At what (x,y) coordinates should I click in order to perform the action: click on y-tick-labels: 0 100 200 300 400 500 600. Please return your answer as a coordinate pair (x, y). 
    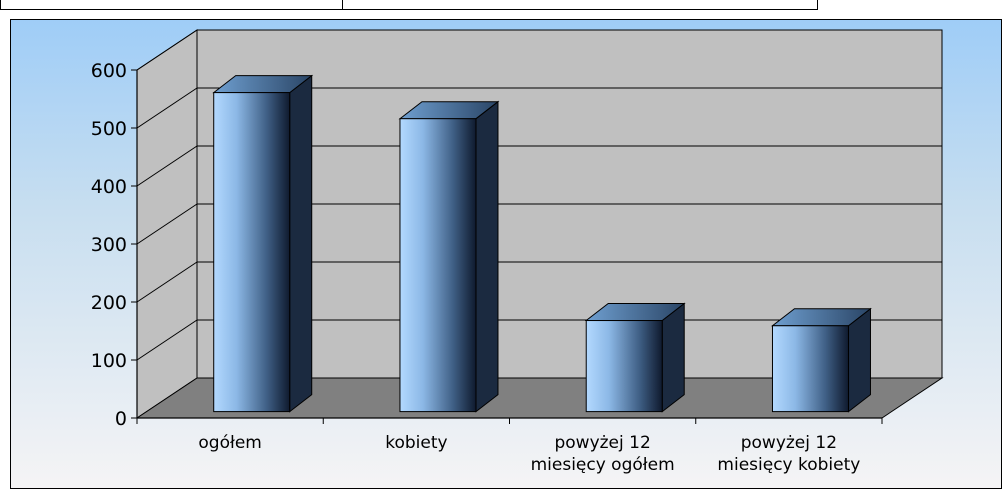
    Looking at the image, I should click on (109, 245).